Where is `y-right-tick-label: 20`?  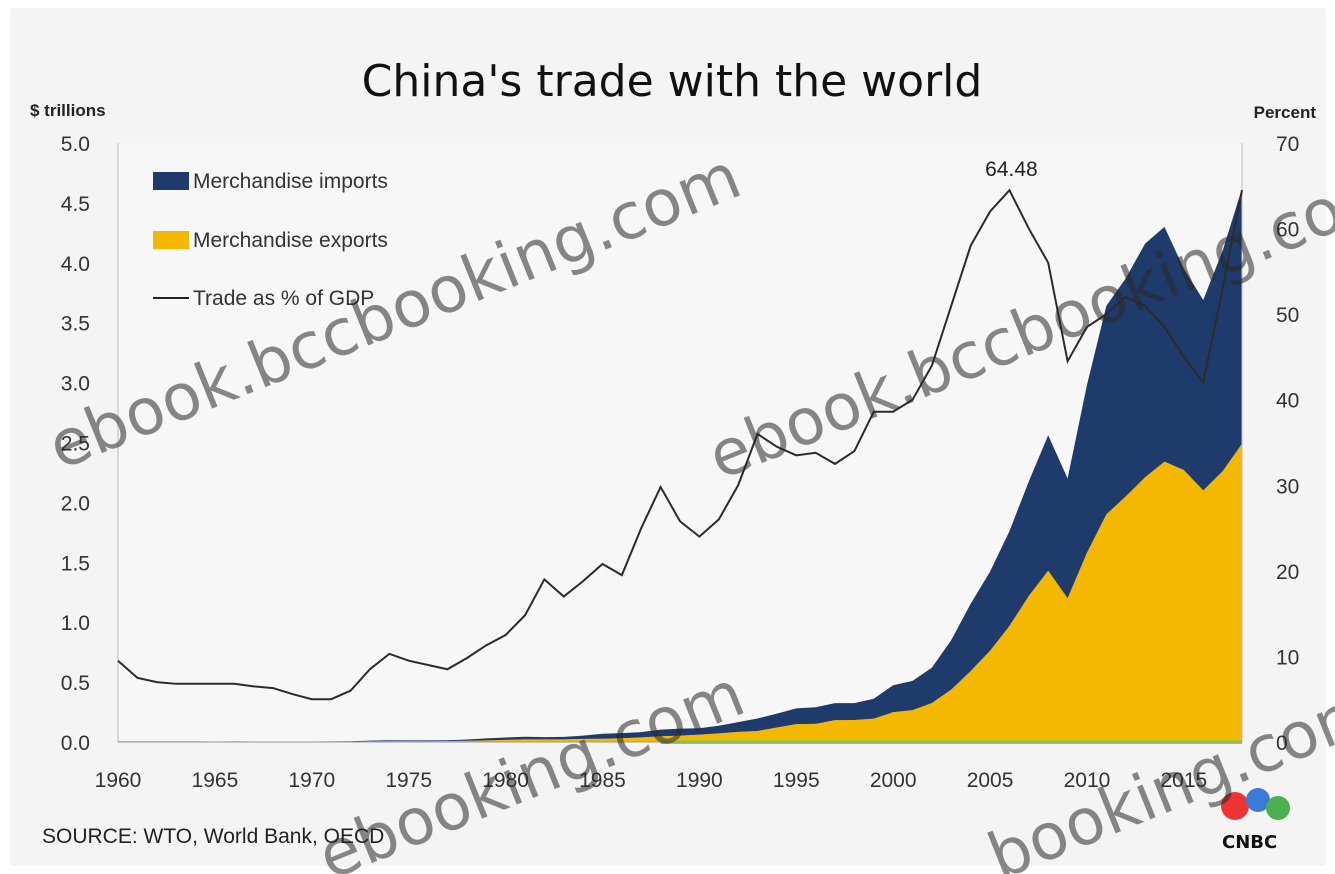 y-right-tick-label: 20 is located at coordinates (1287, 572).